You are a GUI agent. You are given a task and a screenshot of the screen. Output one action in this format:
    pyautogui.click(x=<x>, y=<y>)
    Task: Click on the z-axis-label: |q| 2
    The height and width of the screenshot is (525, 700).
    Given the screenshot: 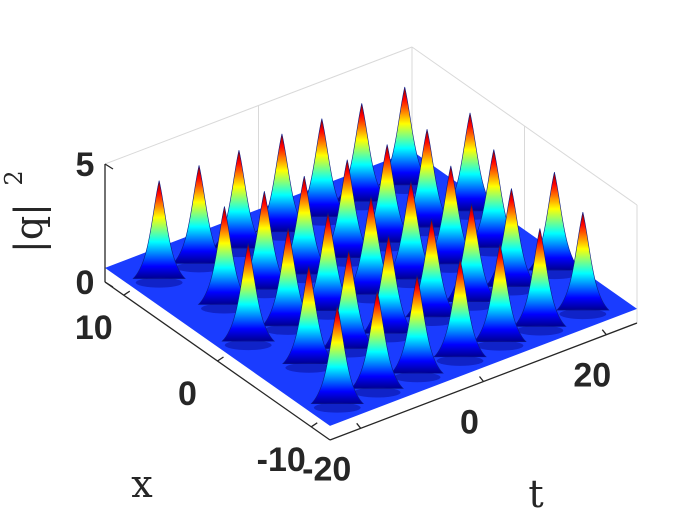 What is the action you would take?
    pyautogui.click(x=25, y=211)
    